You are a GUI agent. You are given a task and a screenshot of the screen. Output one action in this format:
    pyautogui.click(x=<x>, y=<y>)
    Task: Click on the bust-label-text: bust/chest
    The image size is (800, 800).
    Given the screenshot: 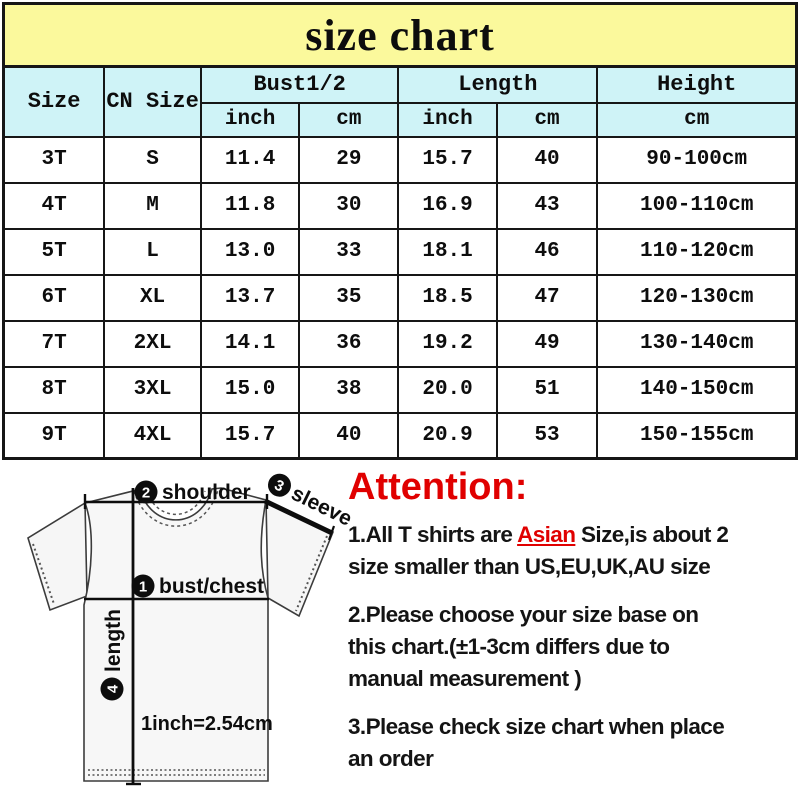 What is the action you would take?
    pyautogui.click(x=211, y=586)
    